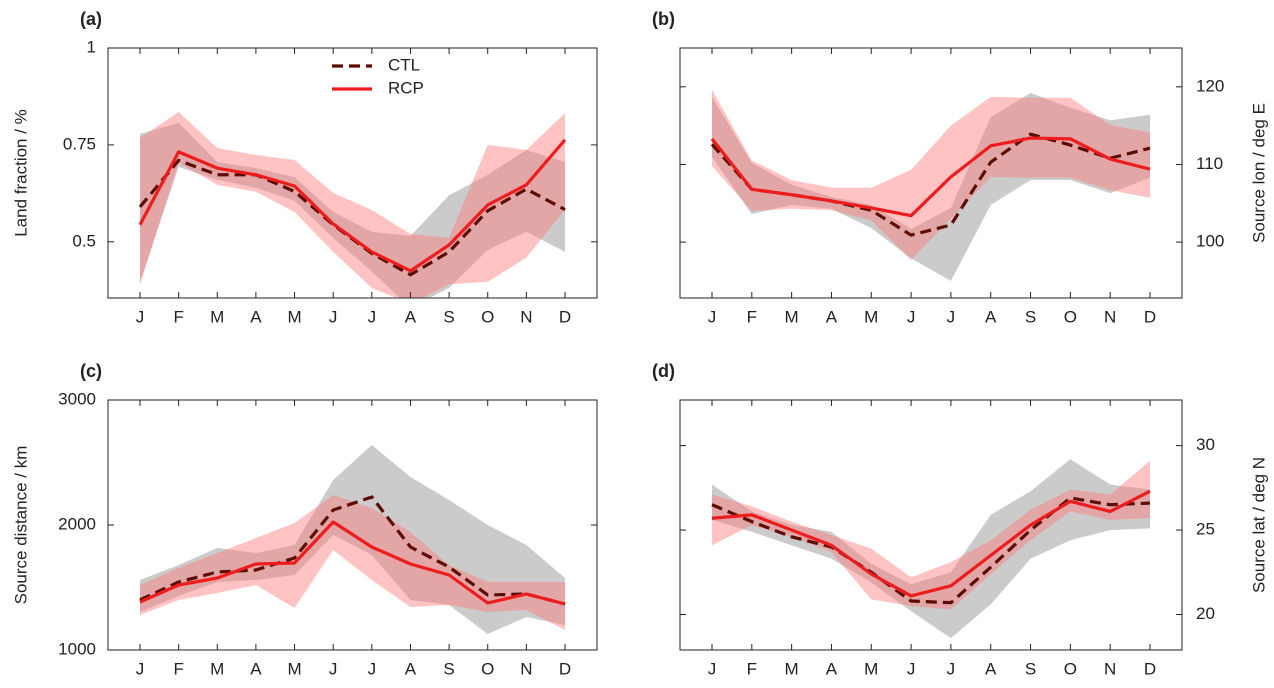 The width and height of the screenshot is (1274, 688). I want to click on y-axis-label: Source lon / deg E, so click(1258, 173).